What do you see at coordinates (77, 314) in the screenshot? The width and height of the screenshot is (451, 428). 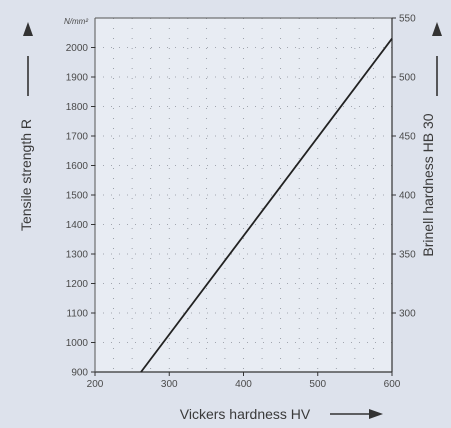 I see `left-tick-label: 1100` at bounding box center [77, 314].